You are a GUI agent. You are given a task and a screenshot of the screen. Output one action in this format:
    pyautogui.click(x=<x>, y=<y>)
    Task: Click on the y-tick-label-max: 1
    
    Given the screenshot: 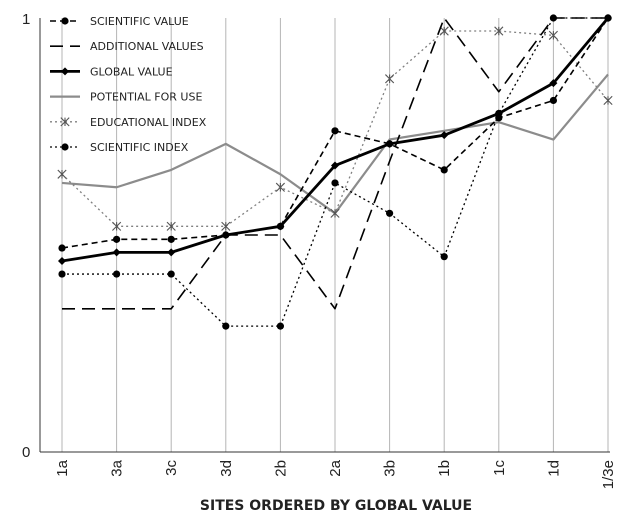 What is the action you would take?
    pyautogui.click(x=26, y=19)
    